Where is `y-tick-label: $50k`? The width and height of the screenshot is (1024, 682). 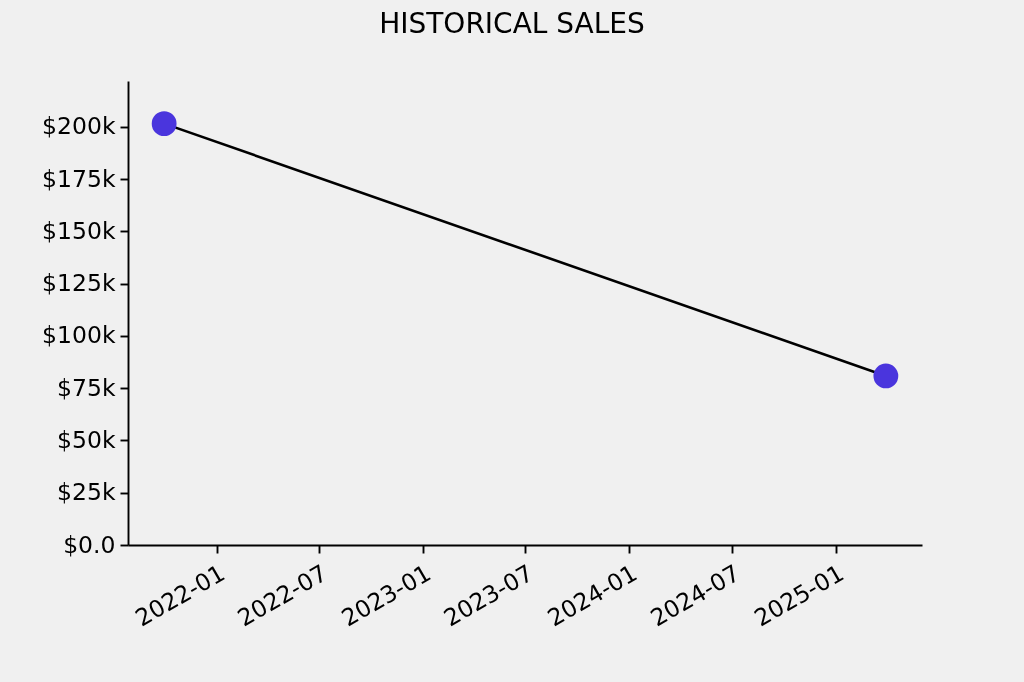
y-tick-label: $50k is located at coordinates (86, 440).